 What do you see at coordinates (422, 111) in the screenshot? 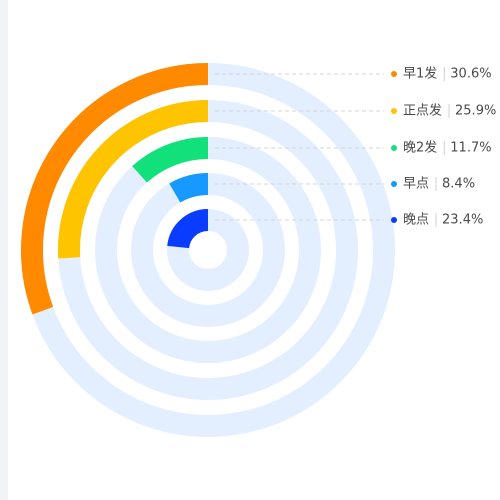
I see `legend-series-name: 正点发` at bounding box center [422, 111].